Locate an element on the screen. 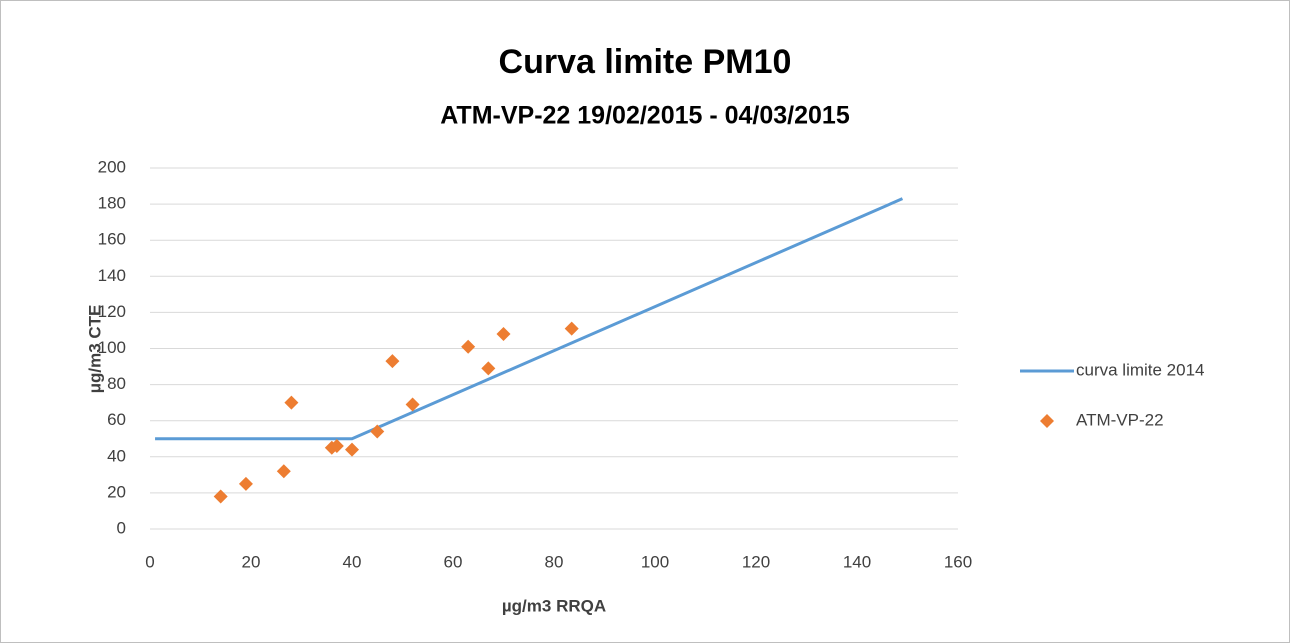 The height and width of the screenshot is (643, 1290). y-tick-label: 60 is located at coordinates (116, 419).